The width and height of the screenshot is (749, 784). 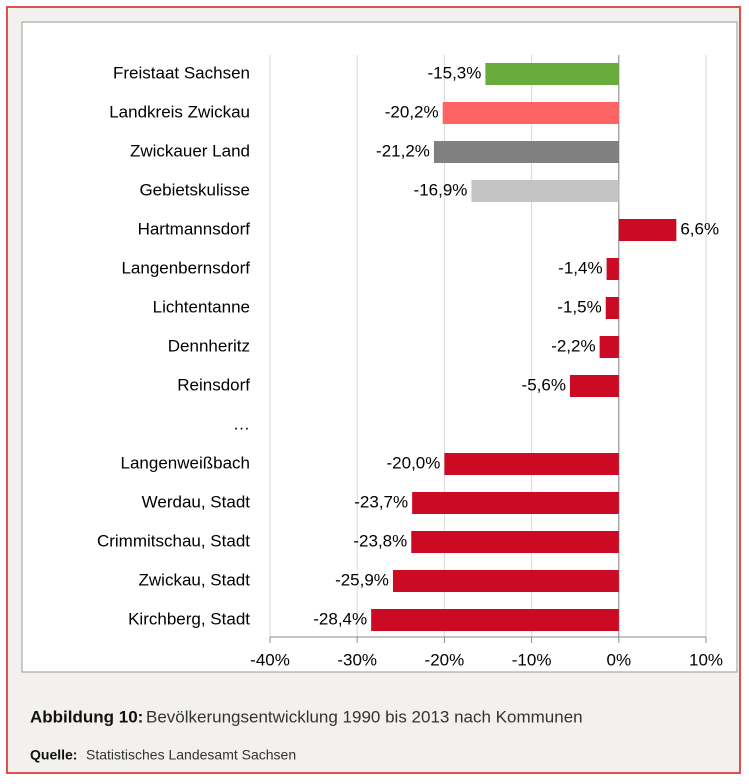 I want to click on y-tick-label: Lichtentanne, so click(x=201, y=306).